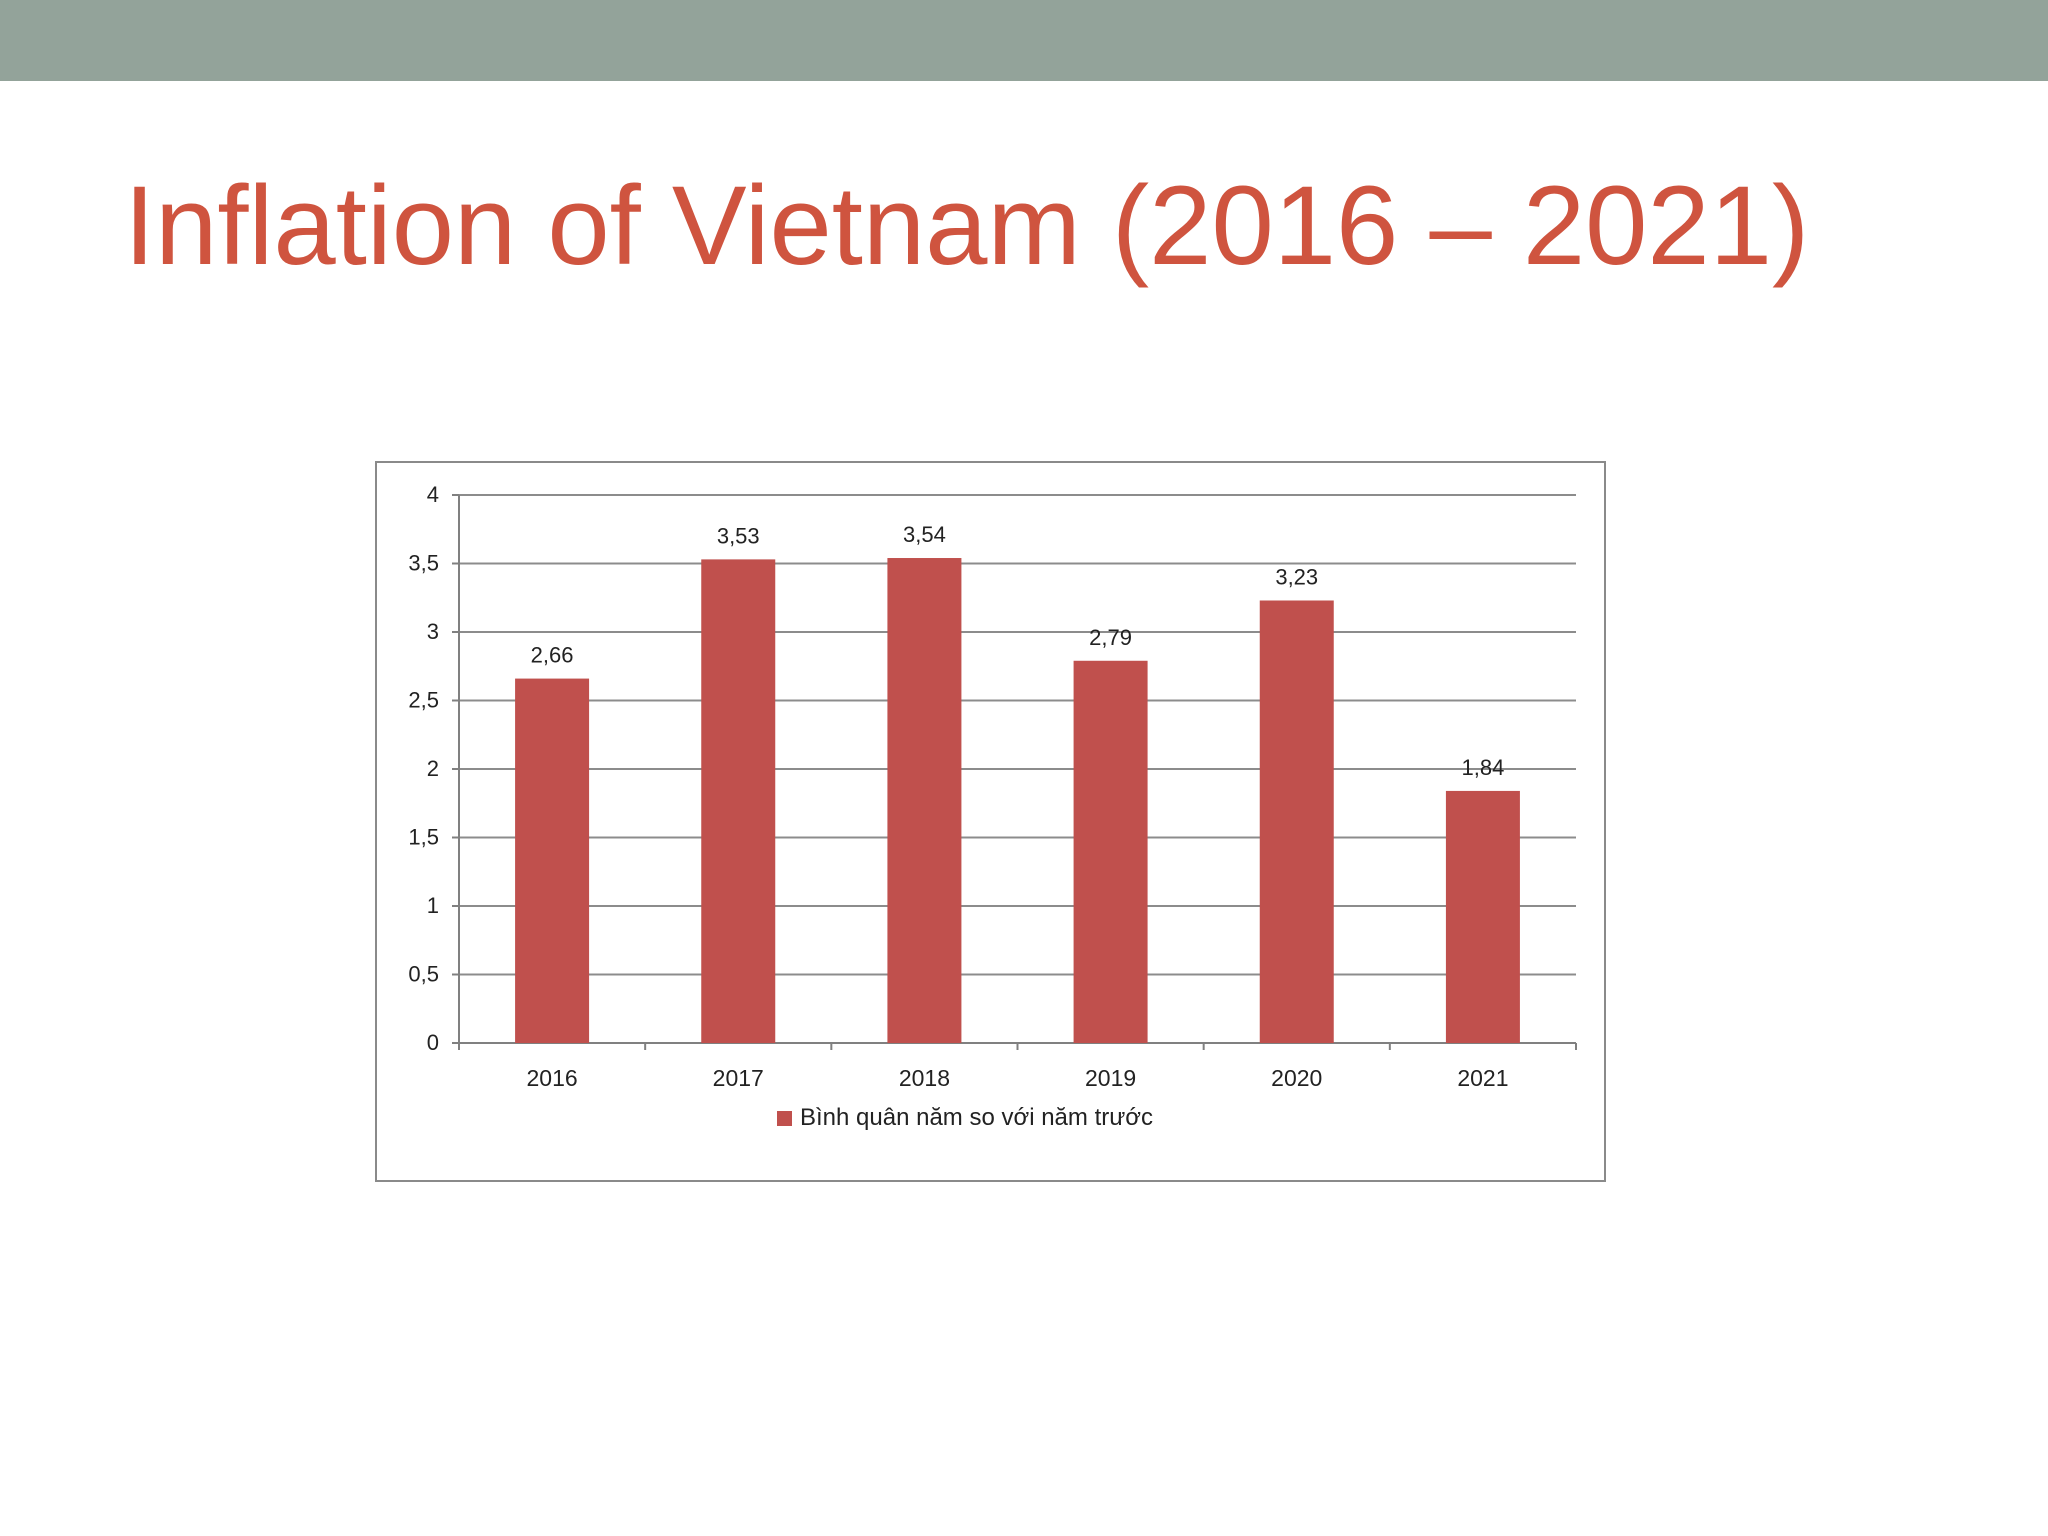 Image resolution: width=2048 pixels, height=1536 pixels. What do you see at coordinates (738, 1078) in the screenshot?
I see `x-tick-label: 2017` at bounding box center [738, 1078].